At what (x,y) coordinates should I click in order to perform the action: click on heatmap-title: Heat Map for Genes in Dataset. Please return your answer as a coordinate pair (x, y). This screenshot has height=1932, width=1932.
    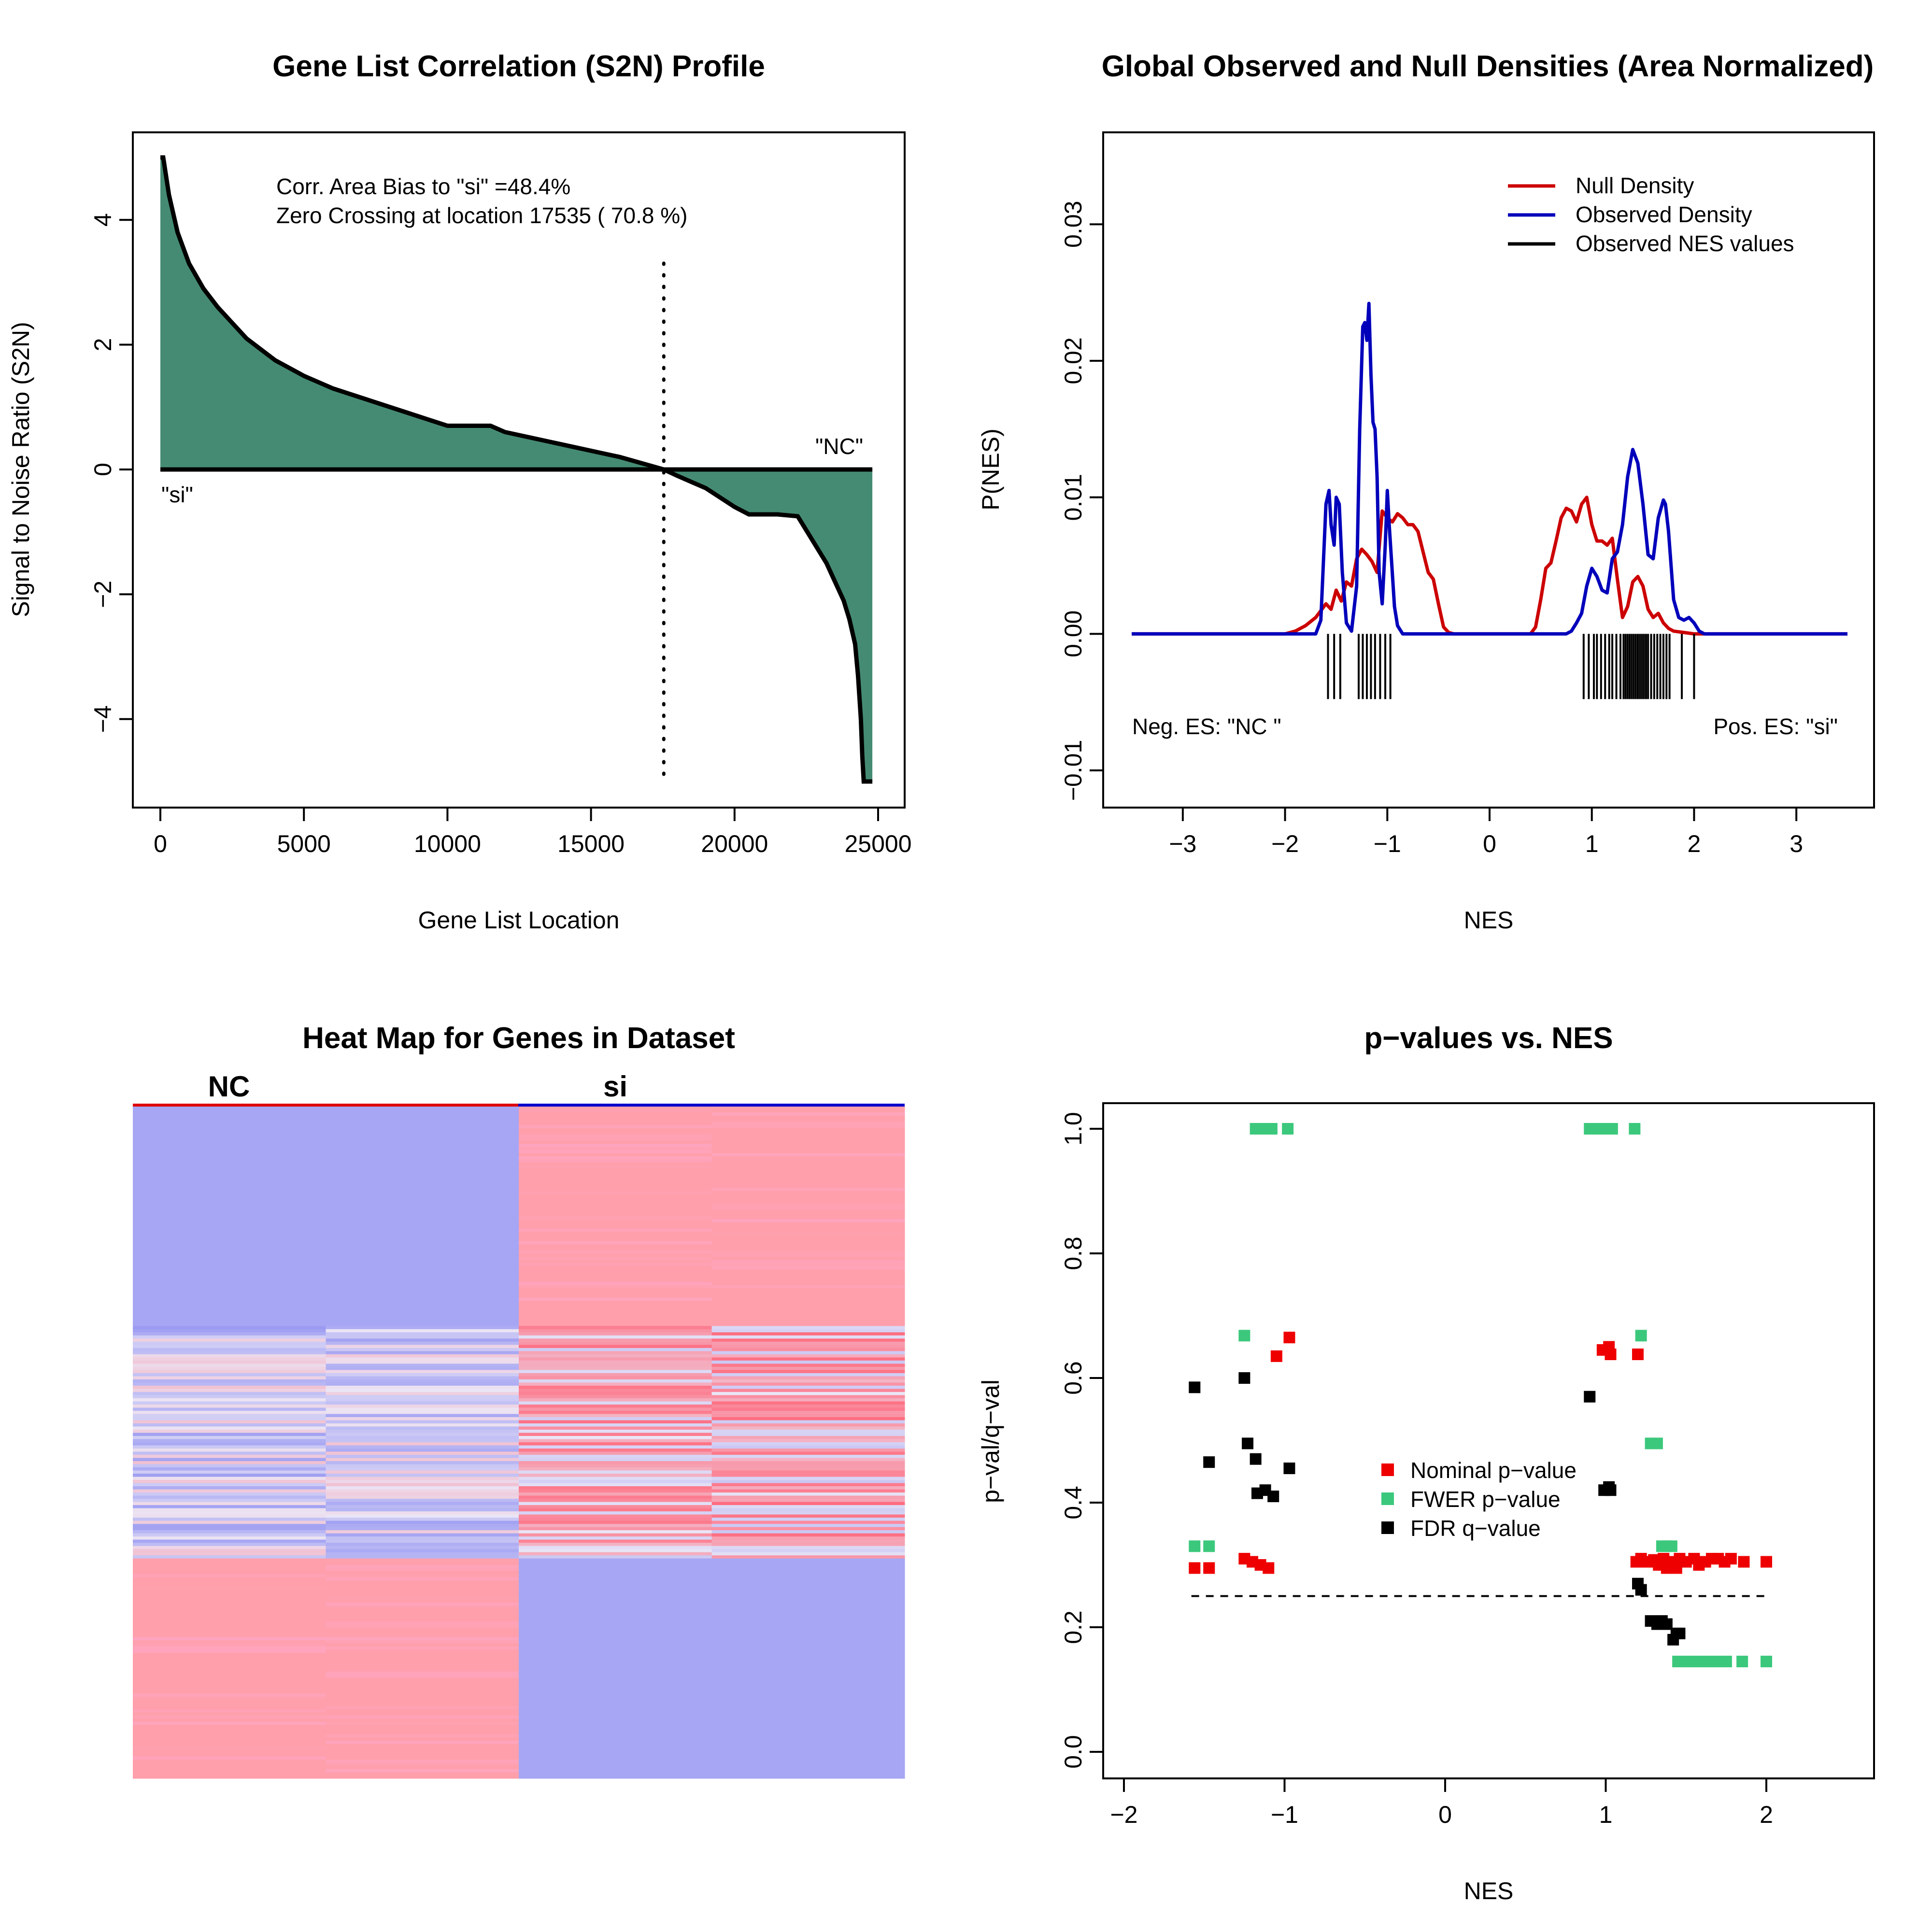
    Looking at the image, I should click on (518, 1038).